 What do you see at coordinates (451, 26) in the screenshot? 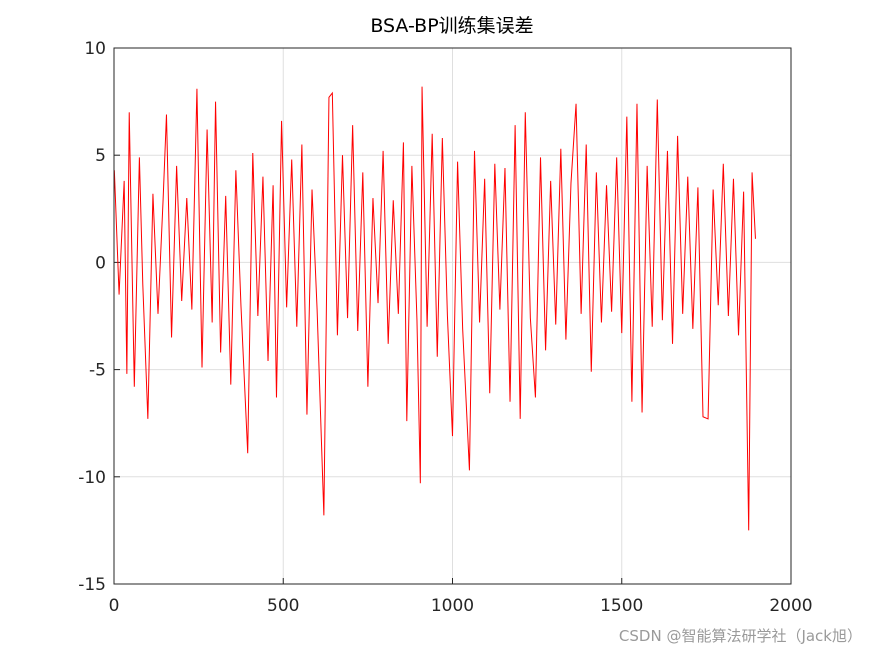
I see `chart-title: BSA-BP训练集误差` at bounding box center [451, 26].